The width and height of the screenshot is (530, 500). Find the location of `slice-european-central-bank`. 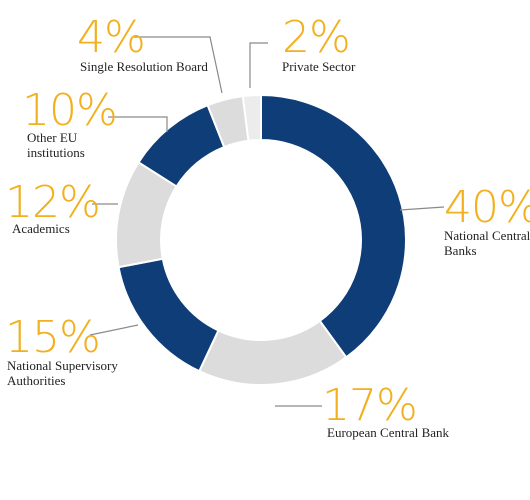

slice-european-central-bank is located at coordinates (272, 352).